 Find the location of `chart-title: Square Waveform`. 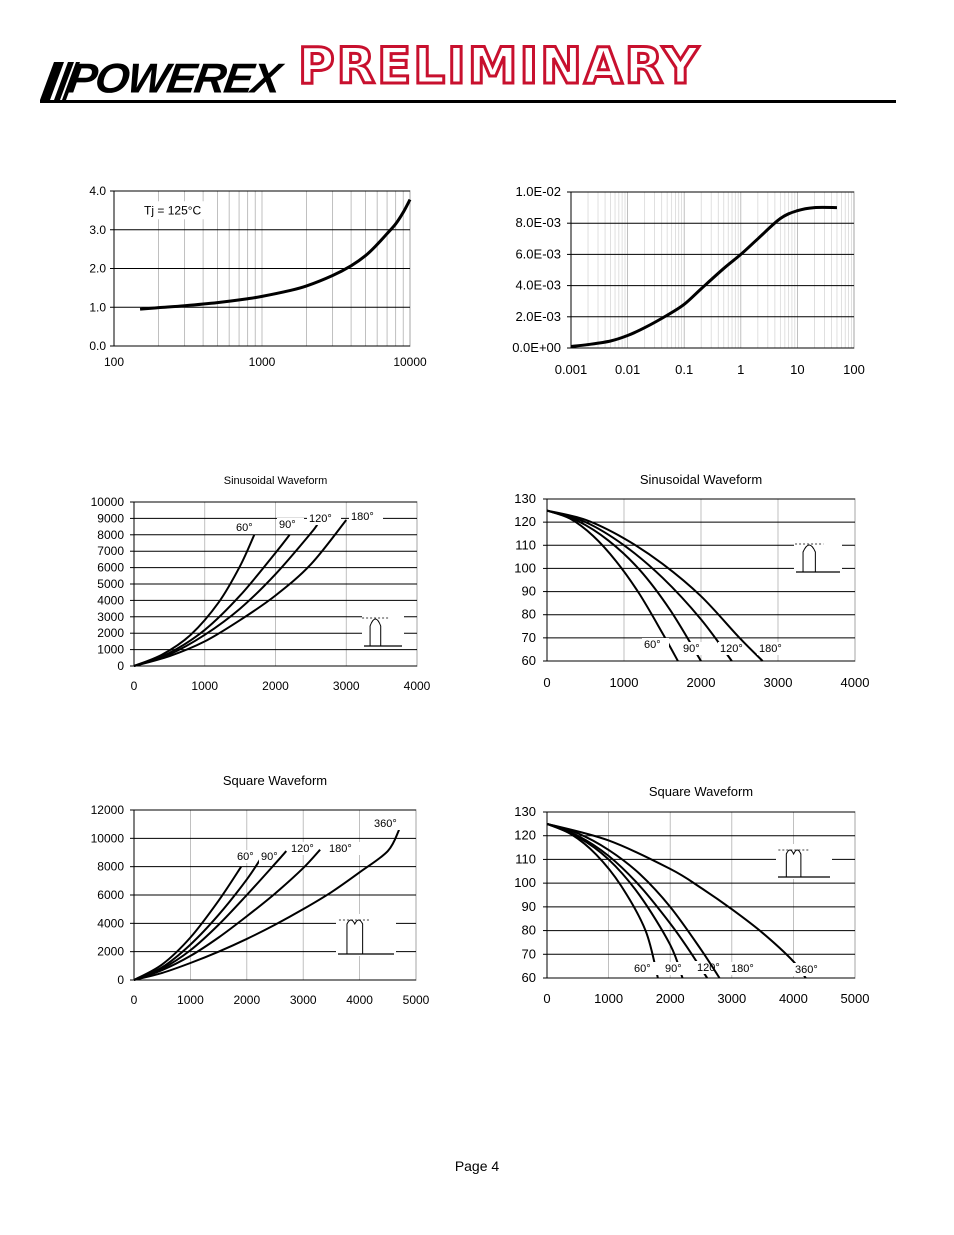

chart-title: Square Waveform is located at coordinates (275, 780).